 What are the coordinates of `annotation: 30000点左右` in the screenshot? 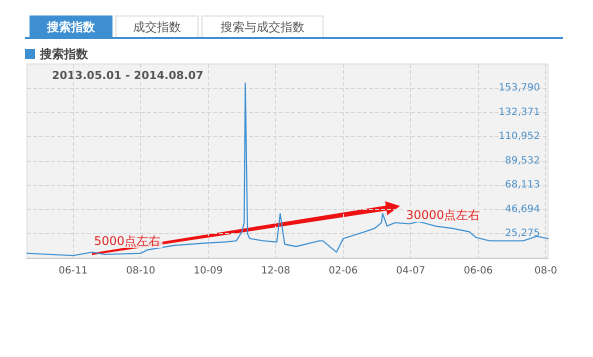 It's located at (443, 215).